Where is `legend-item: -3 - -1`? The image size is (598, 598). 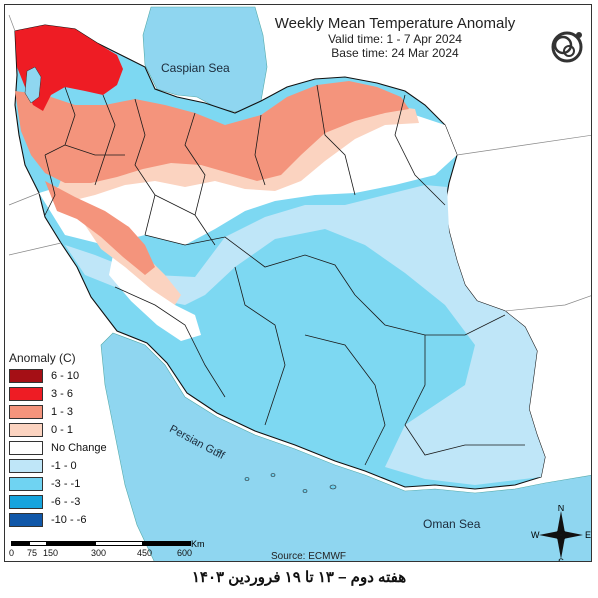 legend-item: -3 - -1 is located at coordinates (63, 484).